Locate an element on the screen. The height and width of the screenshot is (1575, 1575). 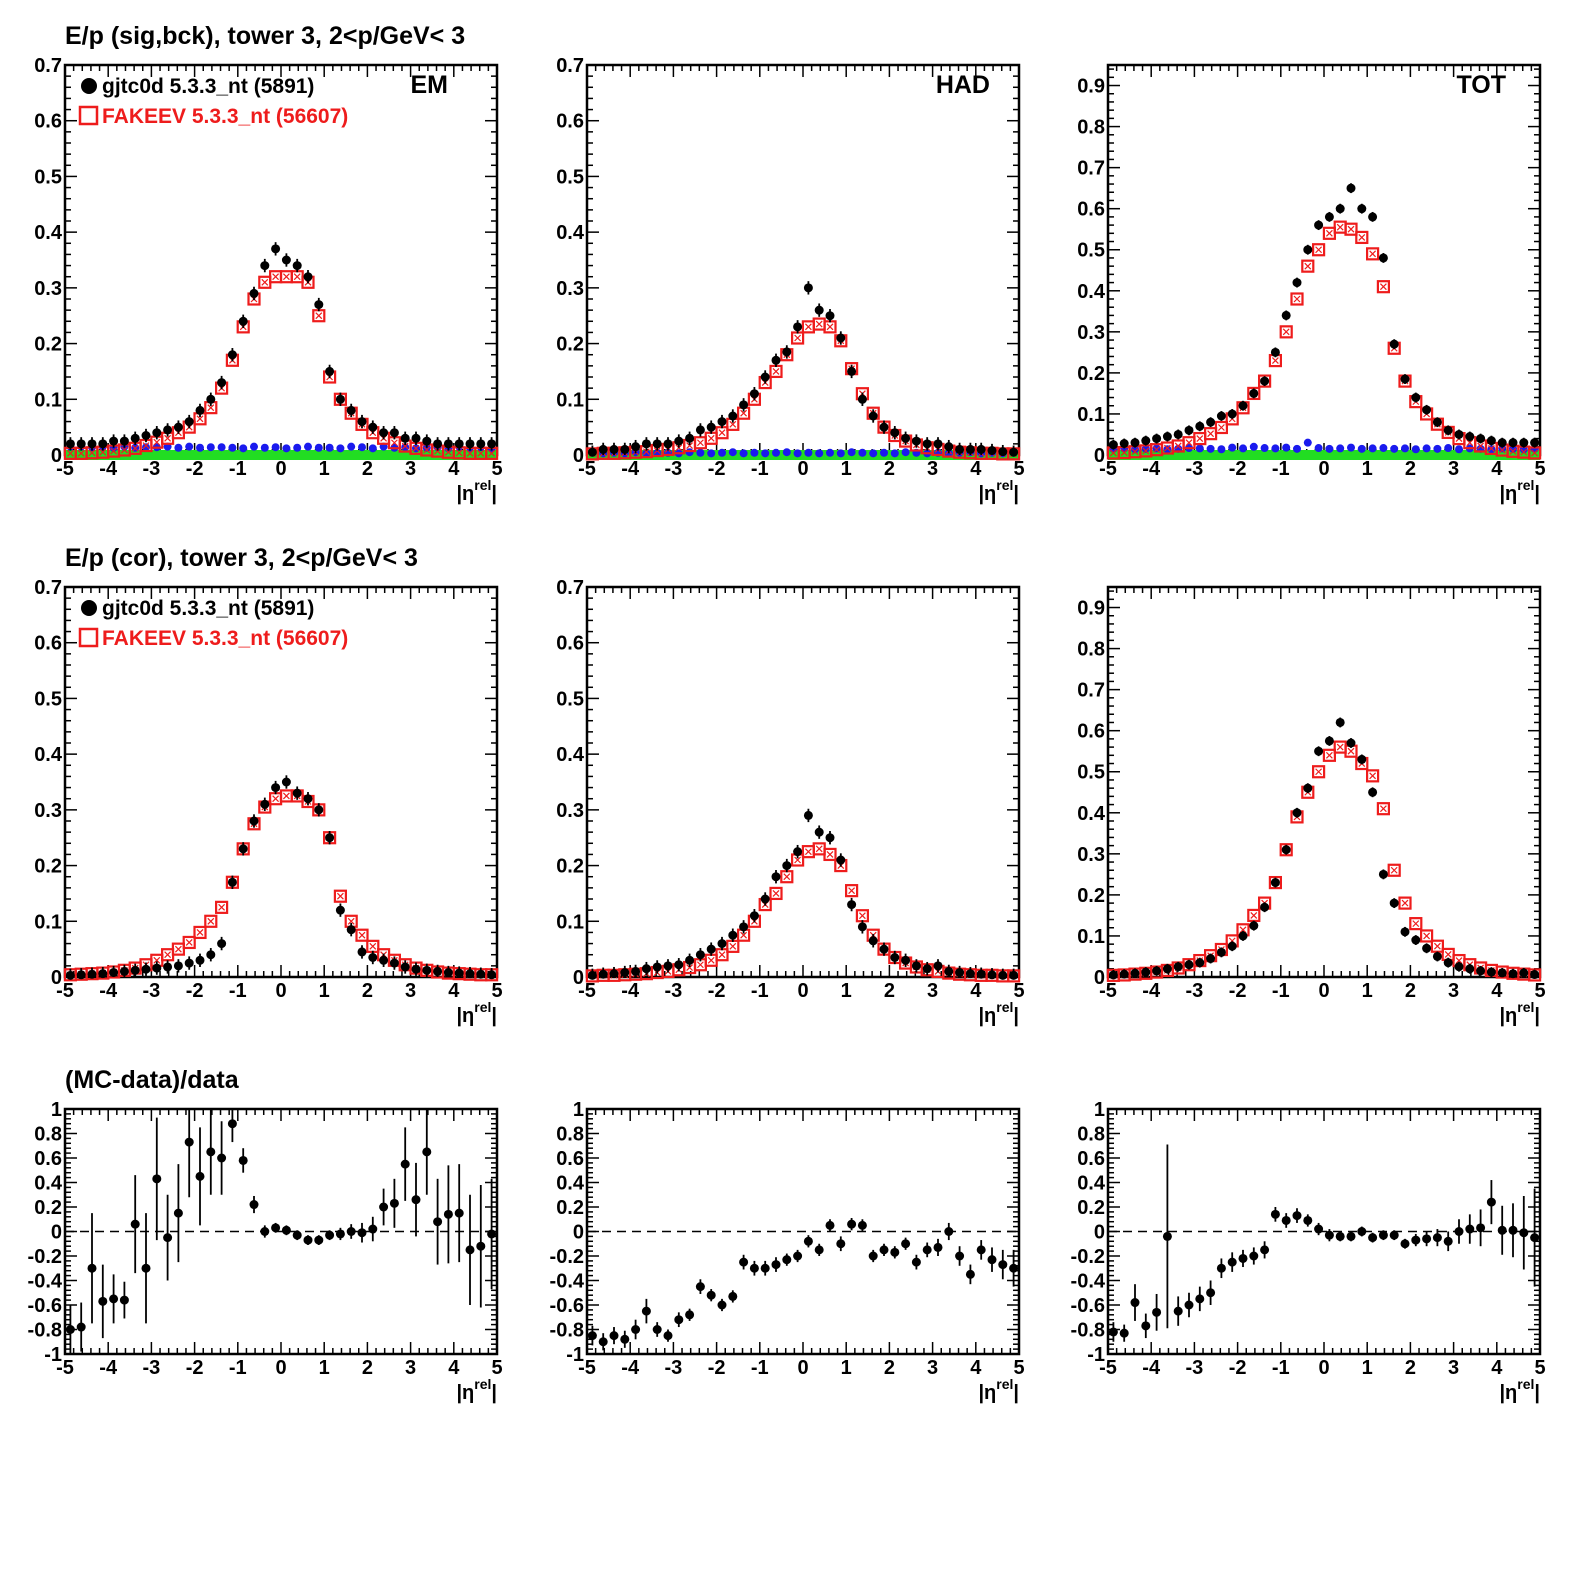
x-tick-label: -1 is located at coordinates (1281, 991).